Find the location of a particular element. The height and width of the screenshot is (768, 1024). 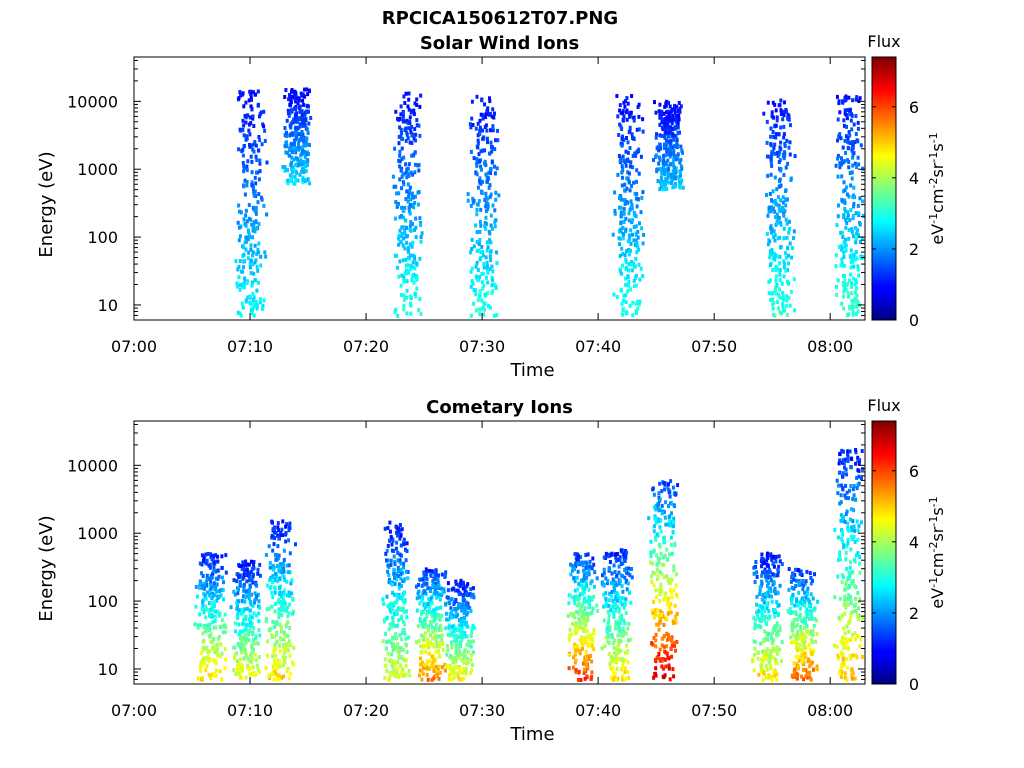

panel-title: Cometary Ions is located at coordinates (499, 407).